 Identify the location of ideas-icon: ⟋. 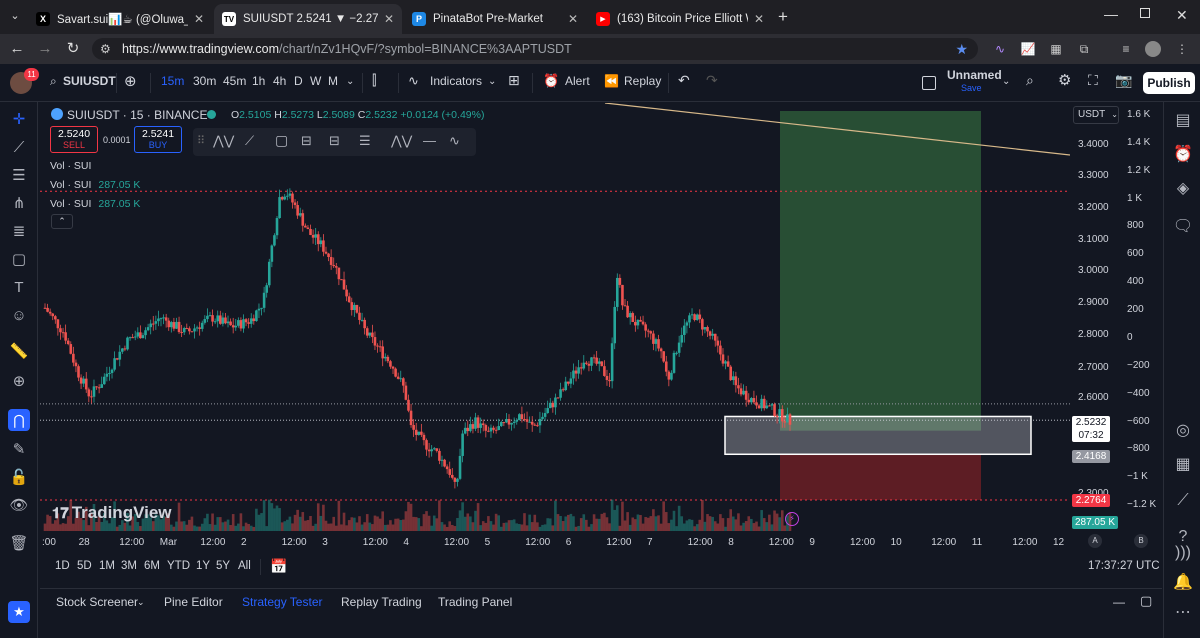
(1183, 500).